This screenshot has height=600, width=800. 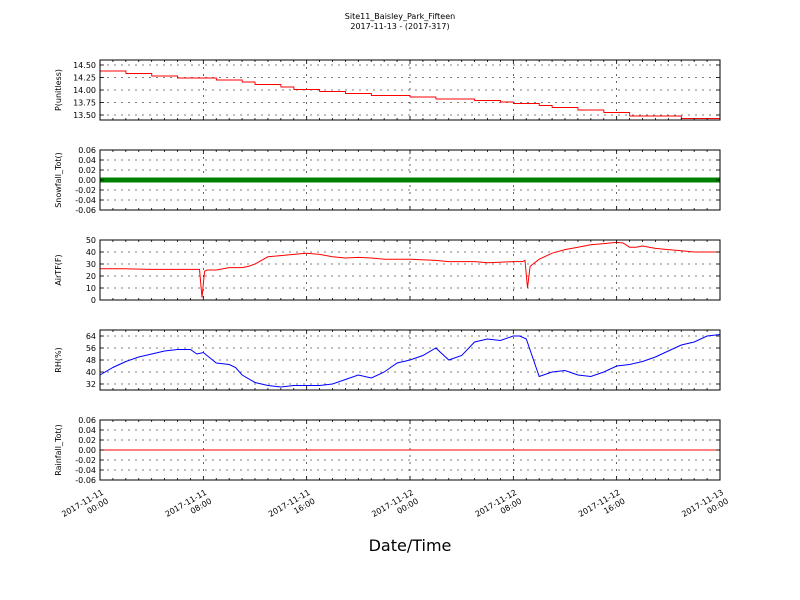 What do you see at coordinates (84, 103) in the screenshot?
I see `y-tick-label: 13.75` at bounding box center [84, 103].